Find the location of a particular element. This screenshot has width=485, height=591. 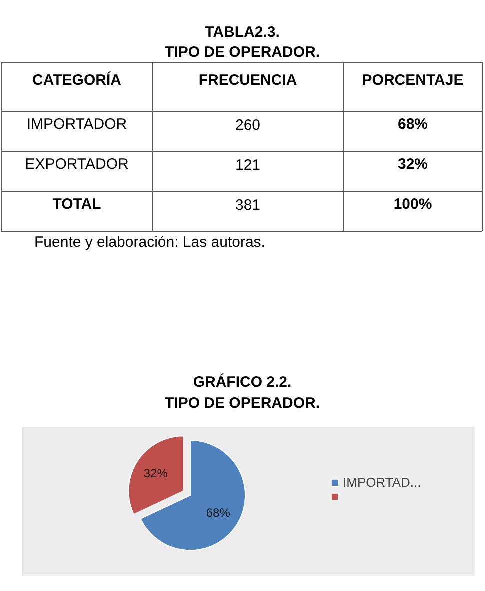

text: 381 is located at coordinates (248, 205).